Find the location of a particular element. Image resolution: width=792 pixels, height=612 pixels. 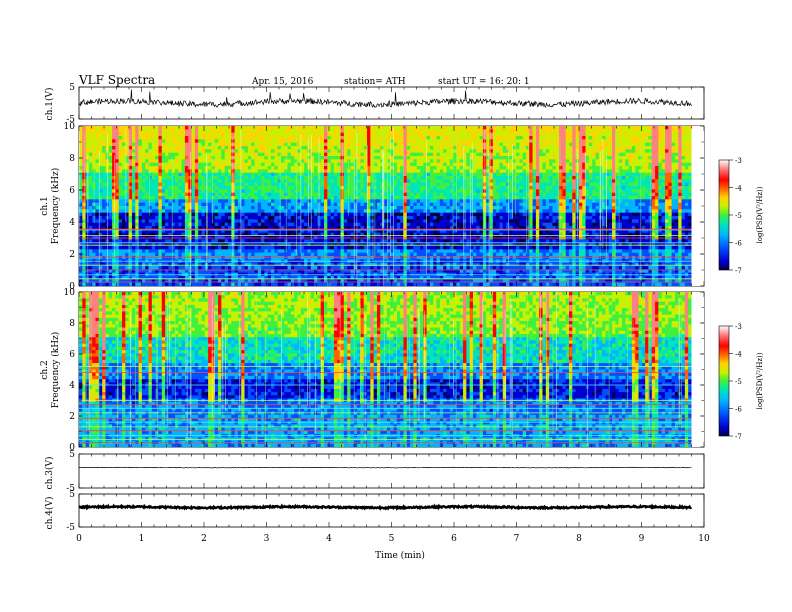

x-tick-label: 10 is located at coordinates (704, 539).